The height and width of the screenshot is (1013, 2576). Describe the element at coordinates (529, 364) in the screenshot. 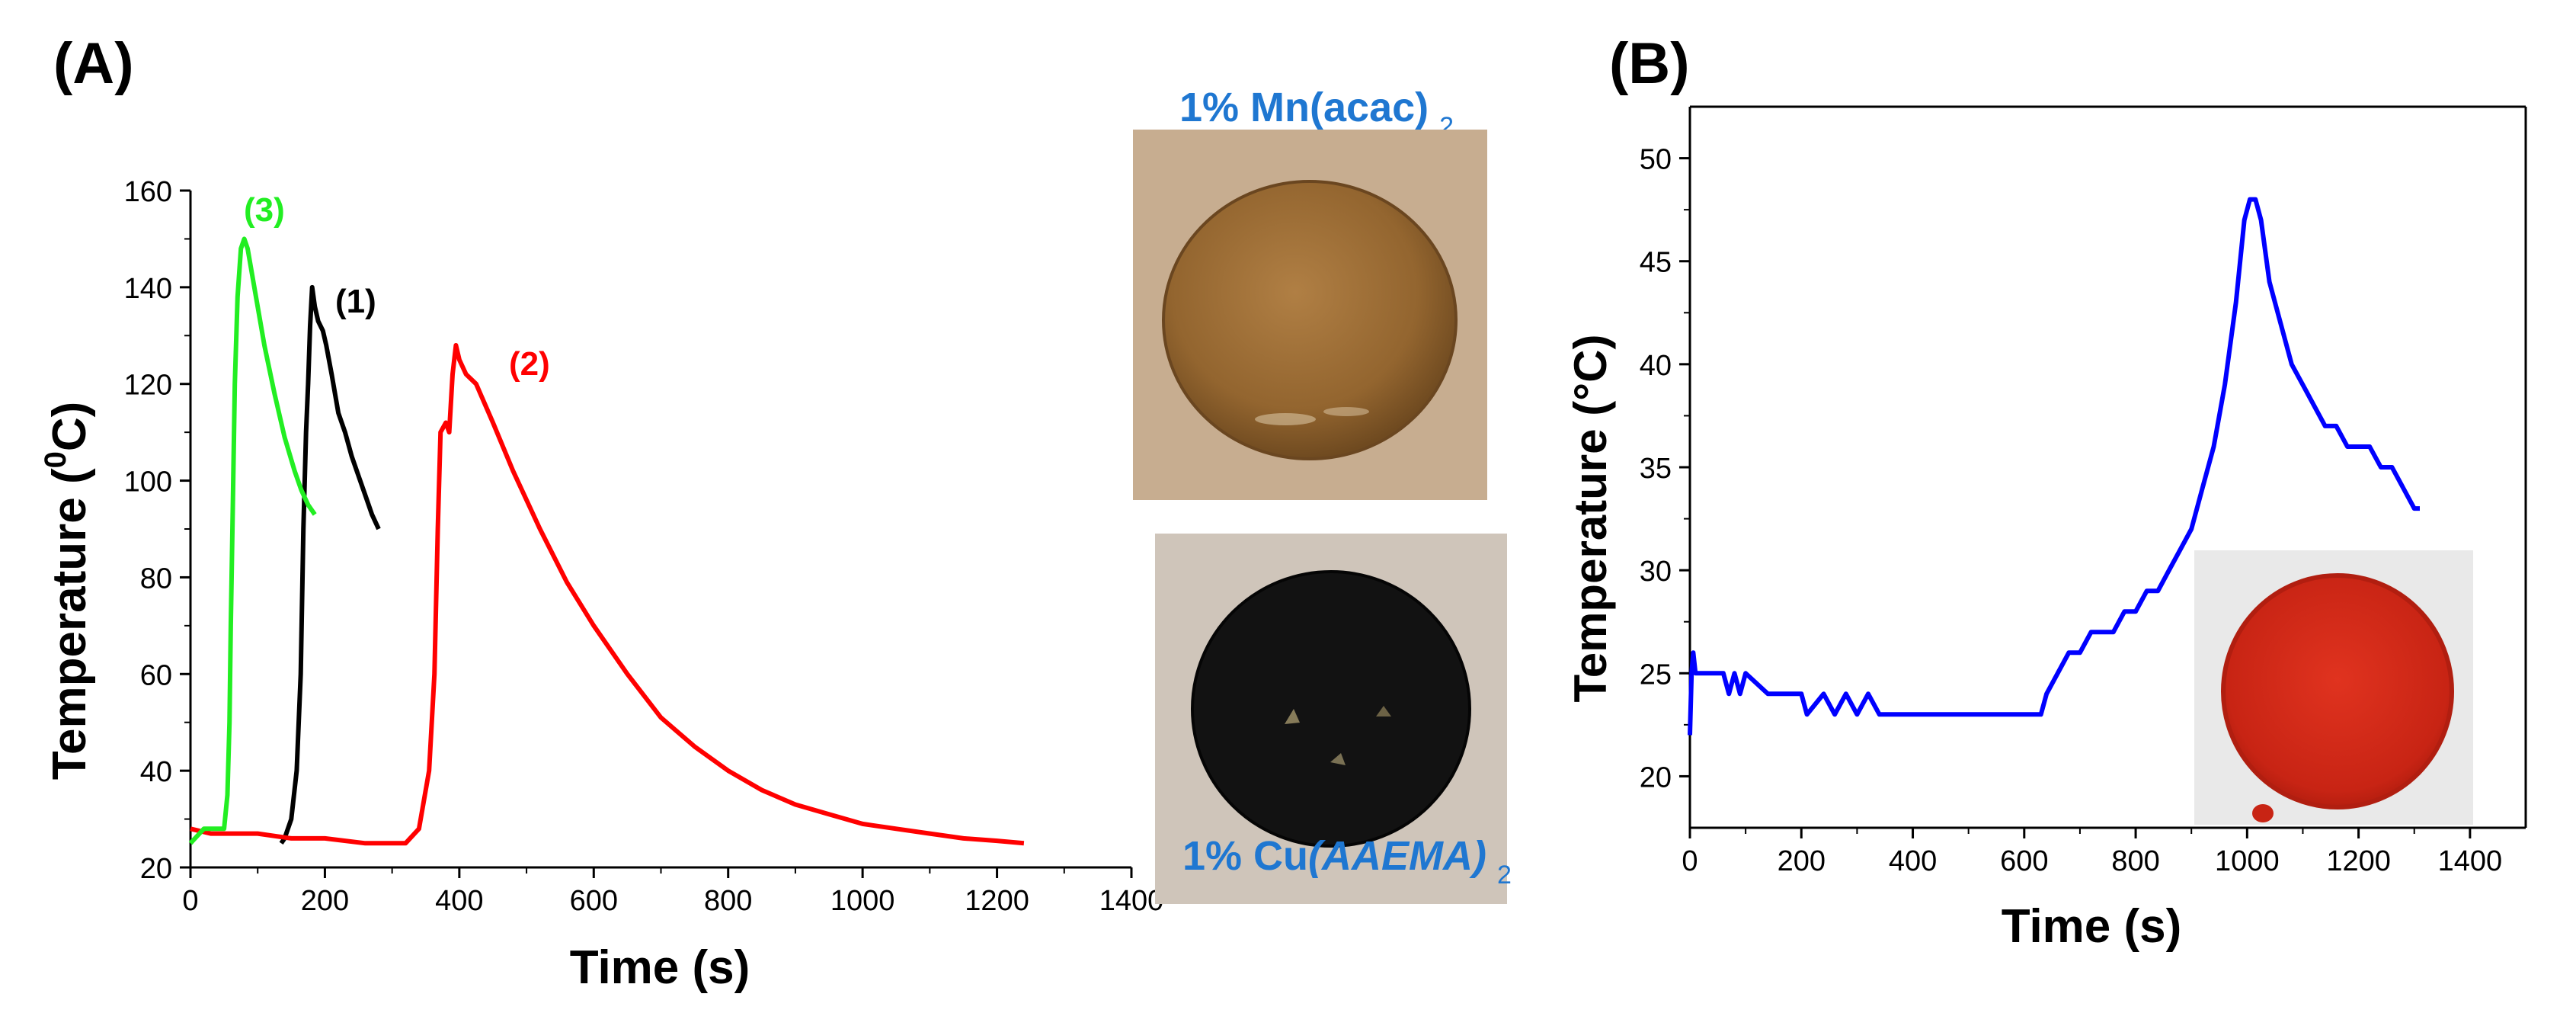

I see `series-label-2: (2)` at that location.